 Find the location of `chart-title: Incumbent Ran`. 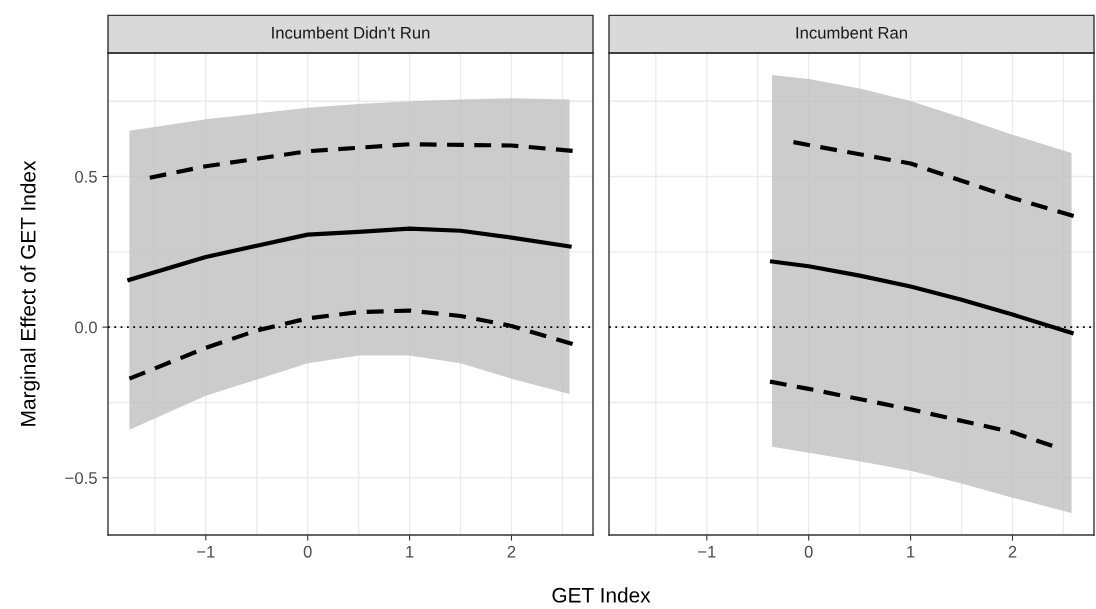

chart-title: Incumbent Ran is located at coordinates (851, 32).